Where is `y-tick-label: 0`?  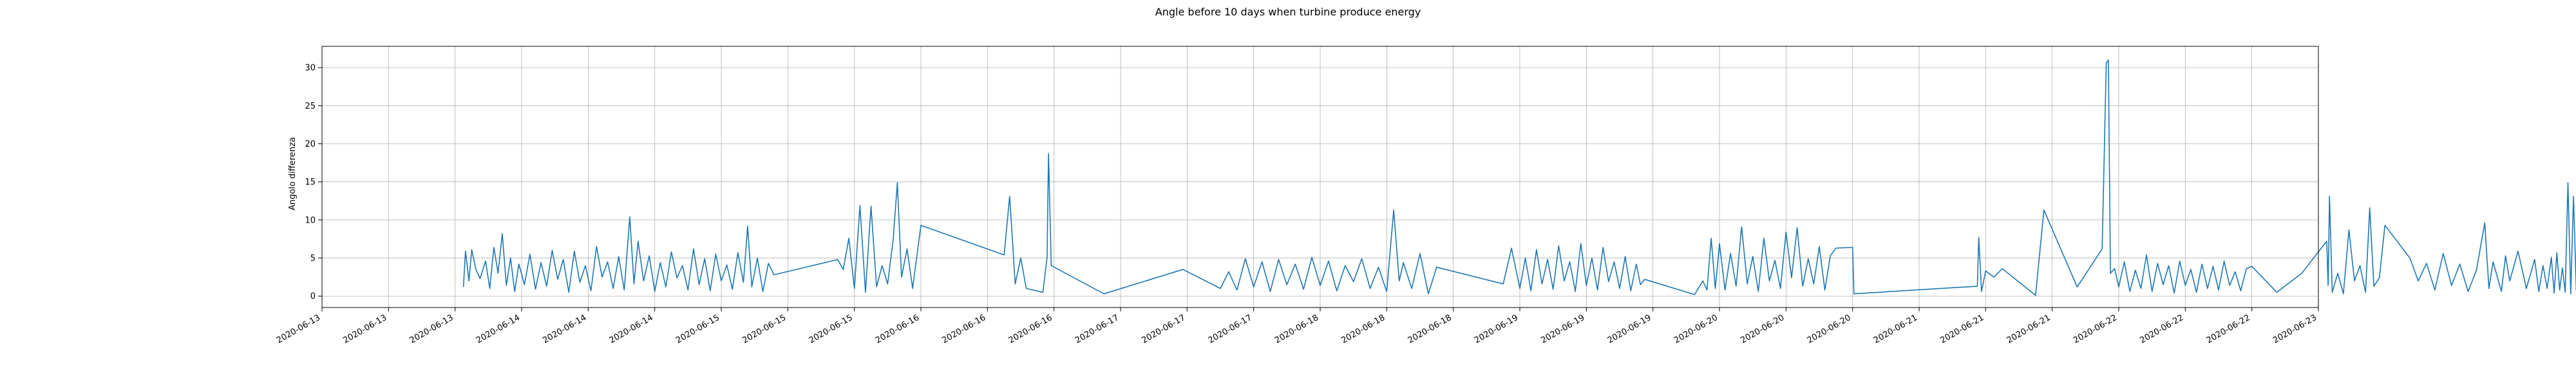 y-tick-label: 0 is located at coordinates (313, 297).